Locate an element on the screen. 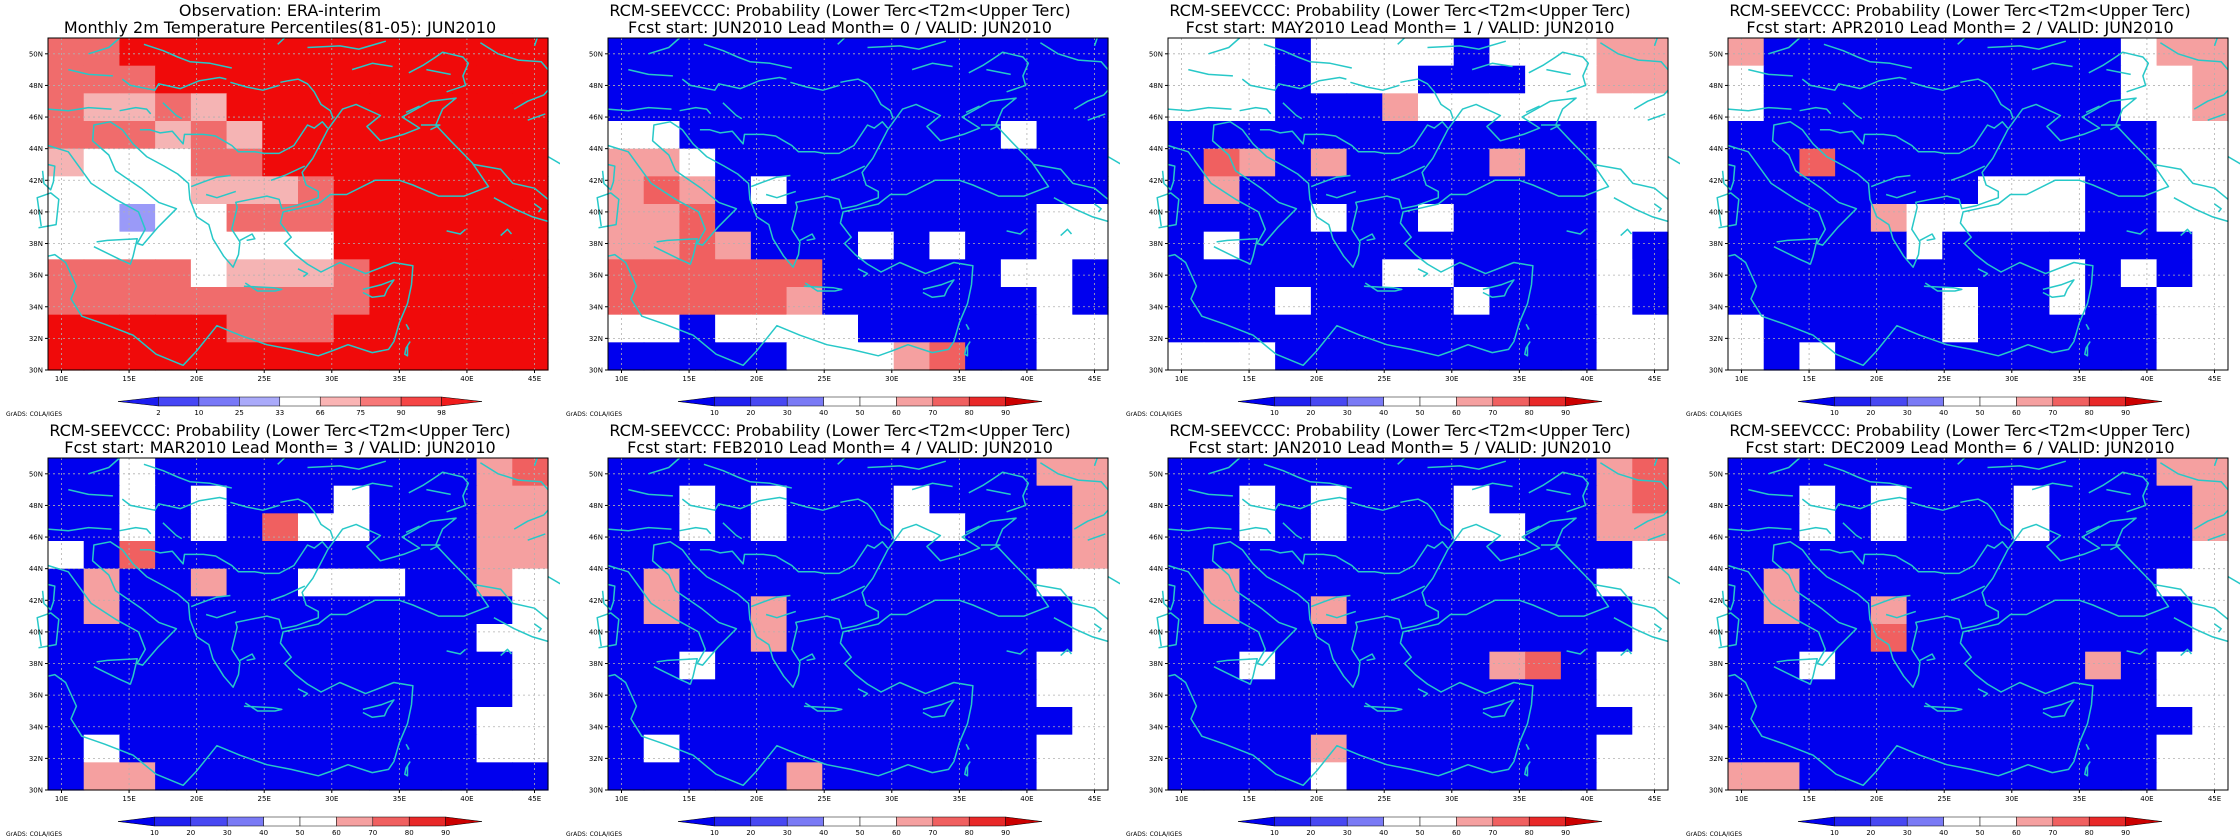  lat-tick-label: 46N is located at coordinates (1716, 538).